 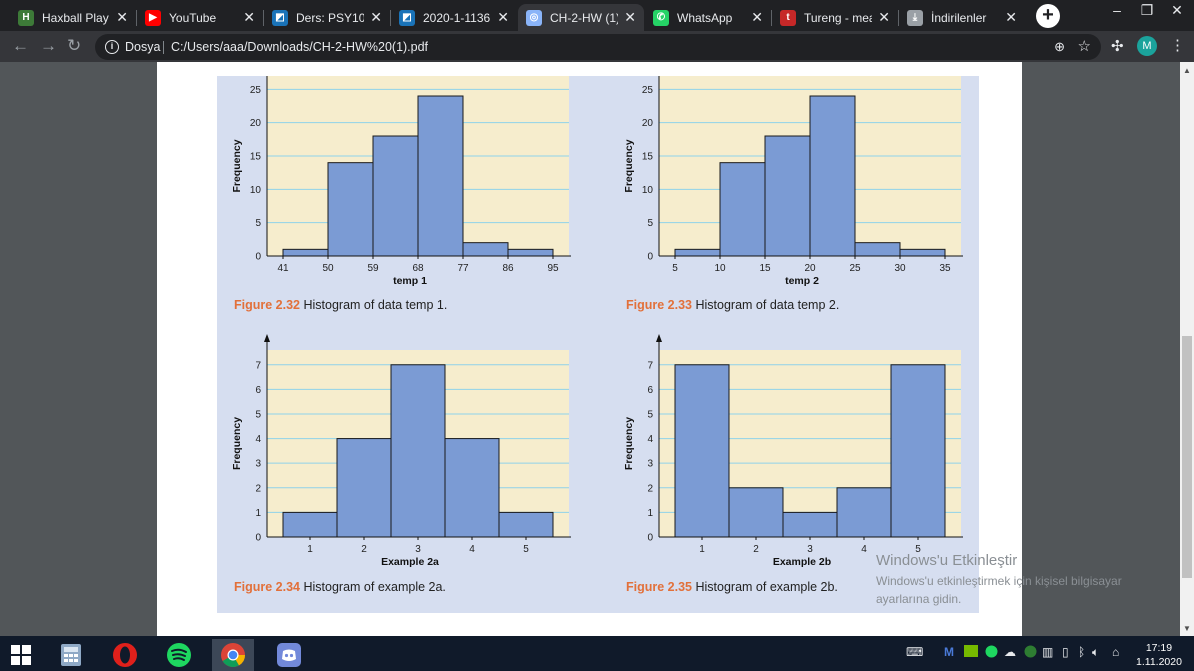 What do you see at coordinates (1065, 652) in the screenshot?
I see `drive-tray-icon: ▯` at bounding box center [1065, 652].